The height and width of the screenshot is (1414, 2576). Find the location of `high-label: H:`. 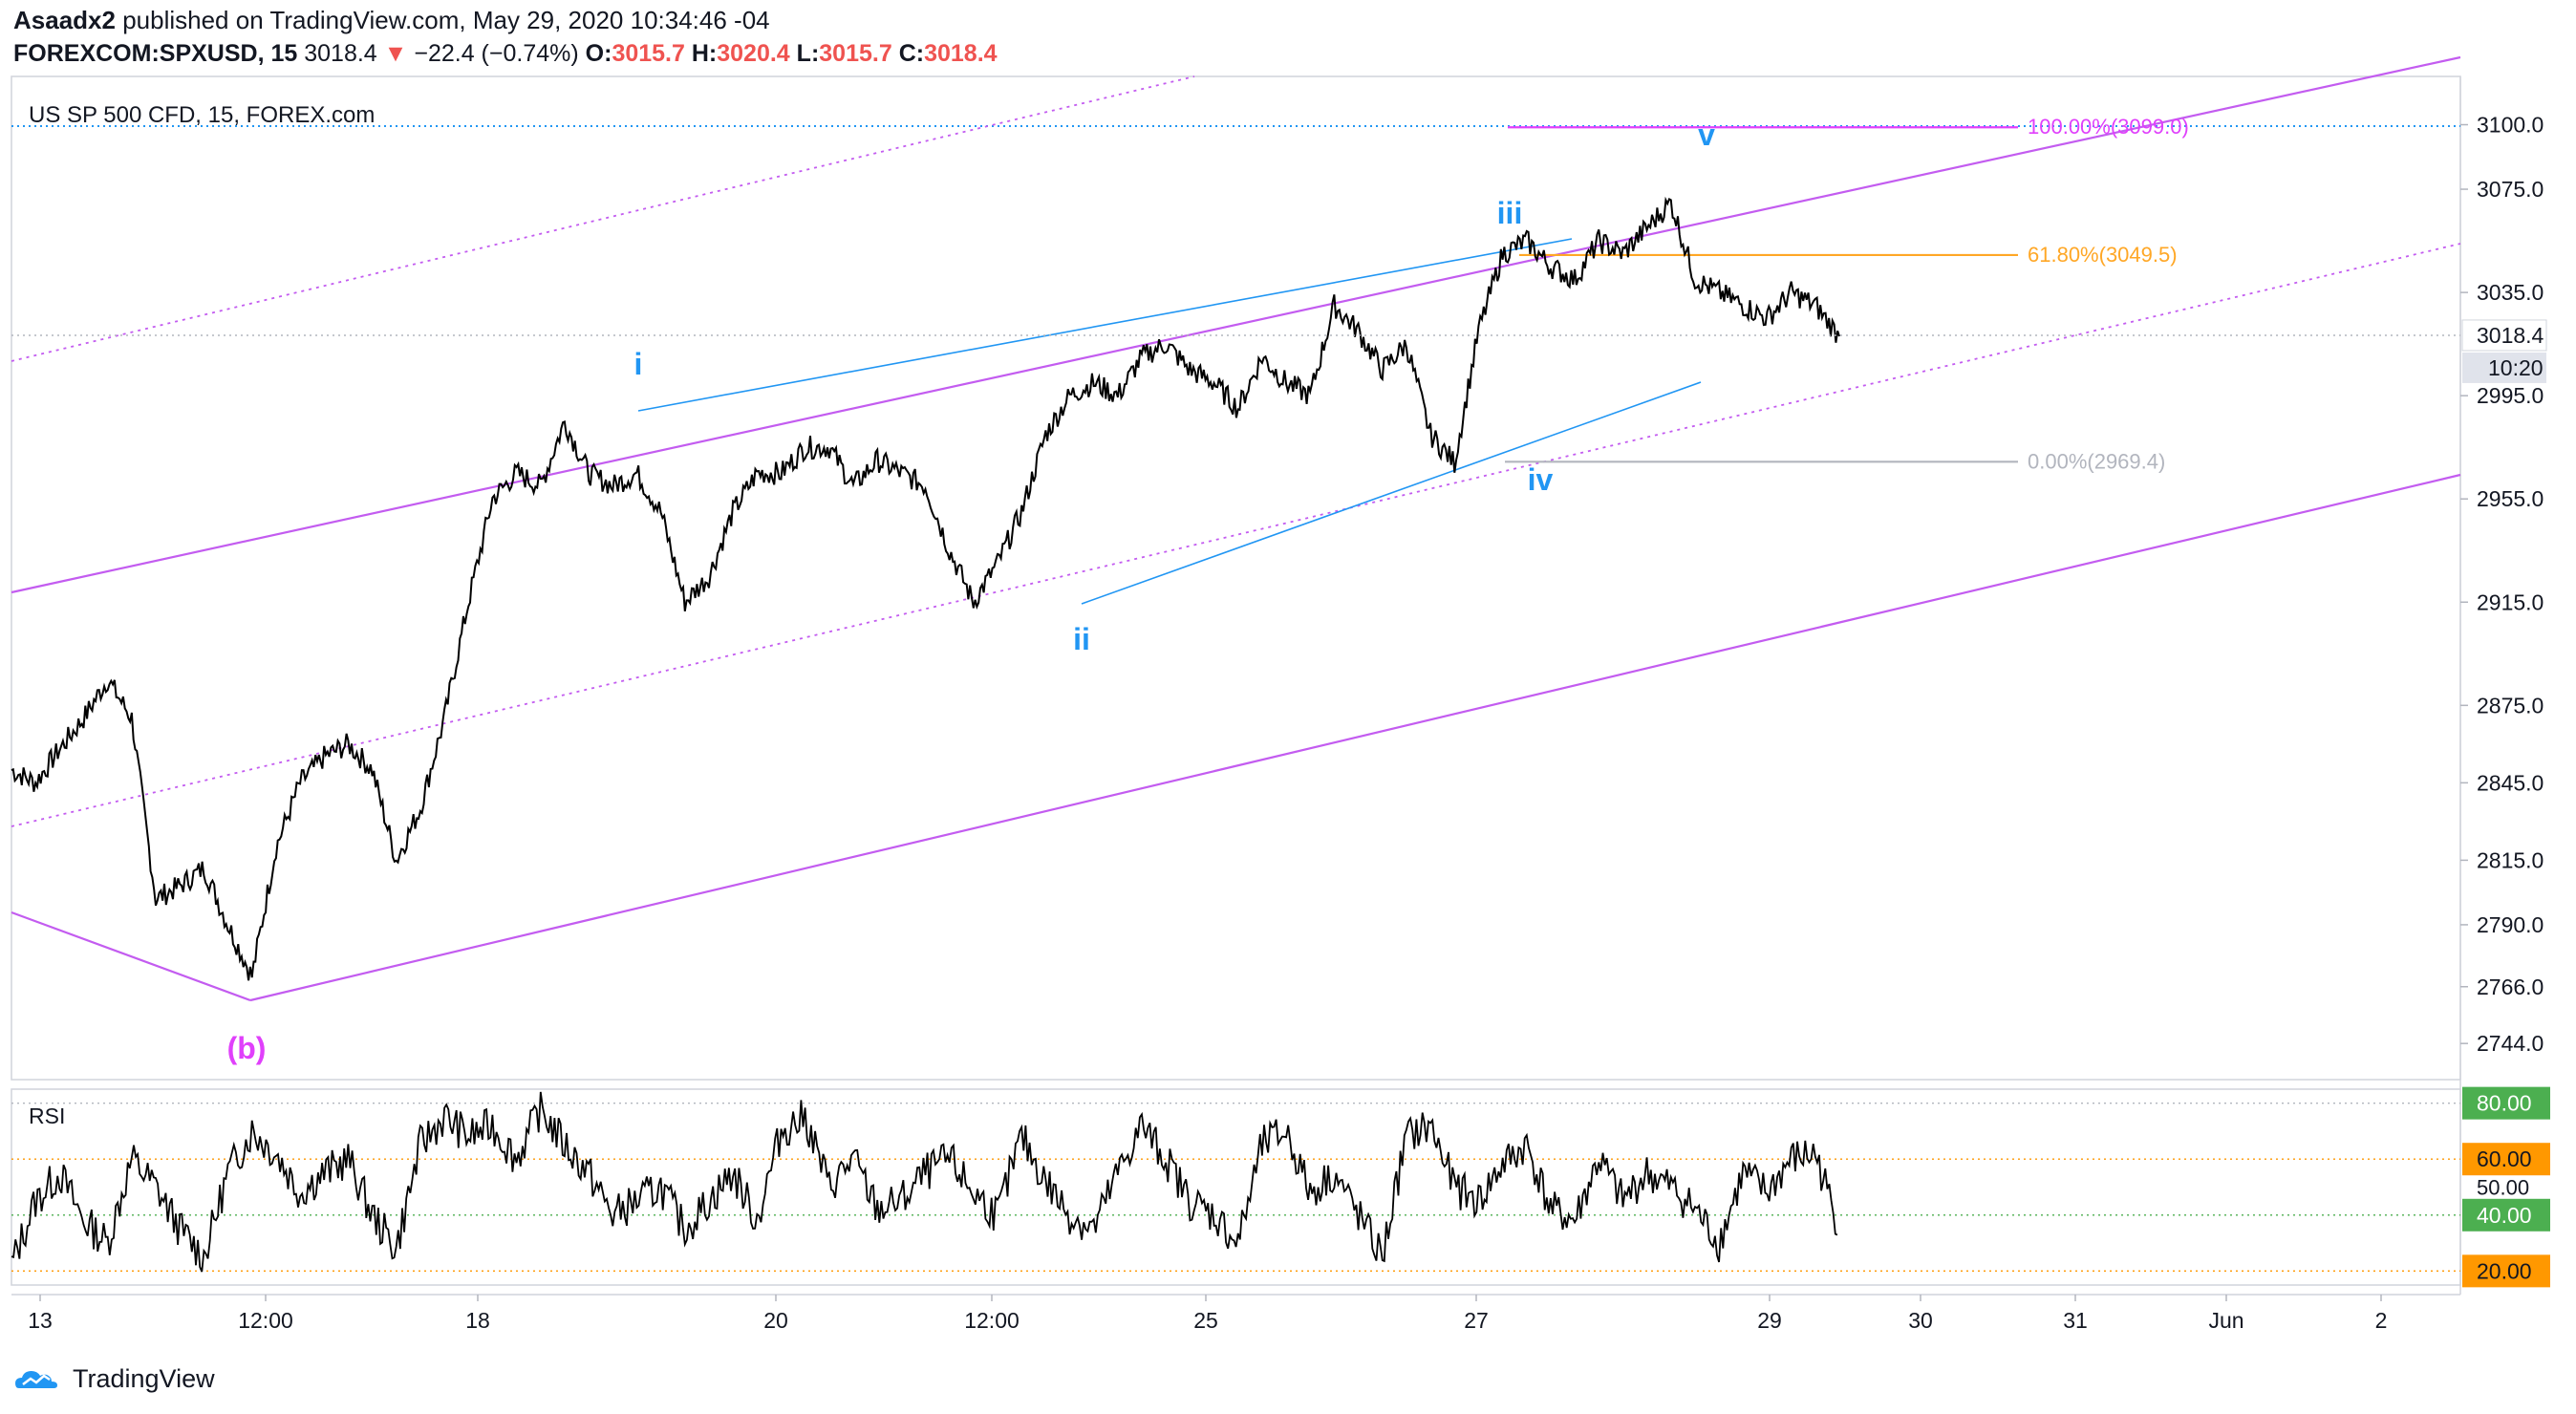

high-label: H: is located at coordinates (704, 53).